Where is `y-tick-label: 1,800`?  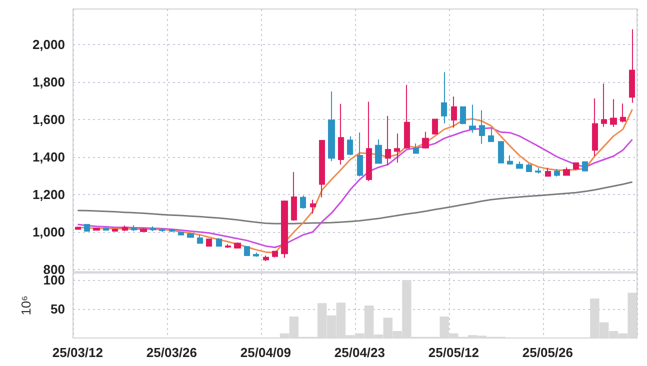
y-tick-label: 1,800 is located at coordinates (48, 82).